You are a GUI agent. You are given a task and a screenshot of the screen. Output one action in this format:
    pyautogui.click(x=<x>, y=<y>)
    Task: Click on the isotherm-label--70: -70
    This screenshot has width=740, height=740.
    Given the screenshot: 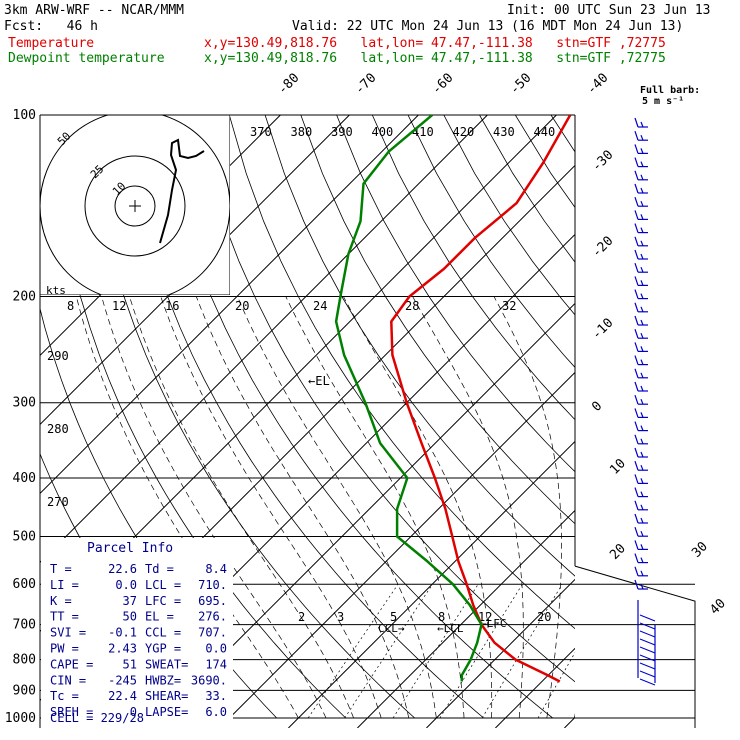 What is the action you would take?
    pyautogui.click(x=365, y=84)
    